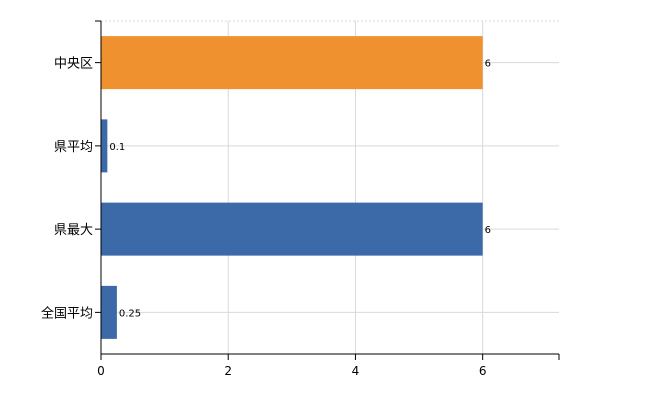 This screenshot has width=650, height=400. What do you see at coordinates (488, 230) in the screenshot?
I see `data-label-2: 6` at bounding box center [488, 230].